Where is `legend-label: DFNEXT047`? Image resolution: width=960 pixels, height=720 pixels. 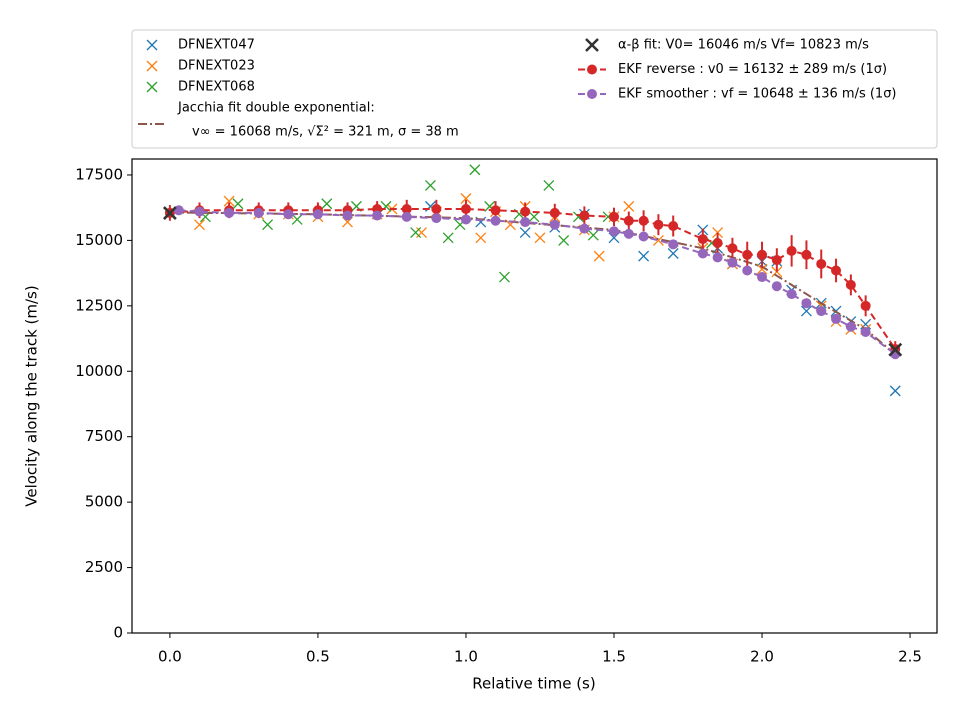 legend-label: DFNEXT047 is located at coordinates (216, 45).